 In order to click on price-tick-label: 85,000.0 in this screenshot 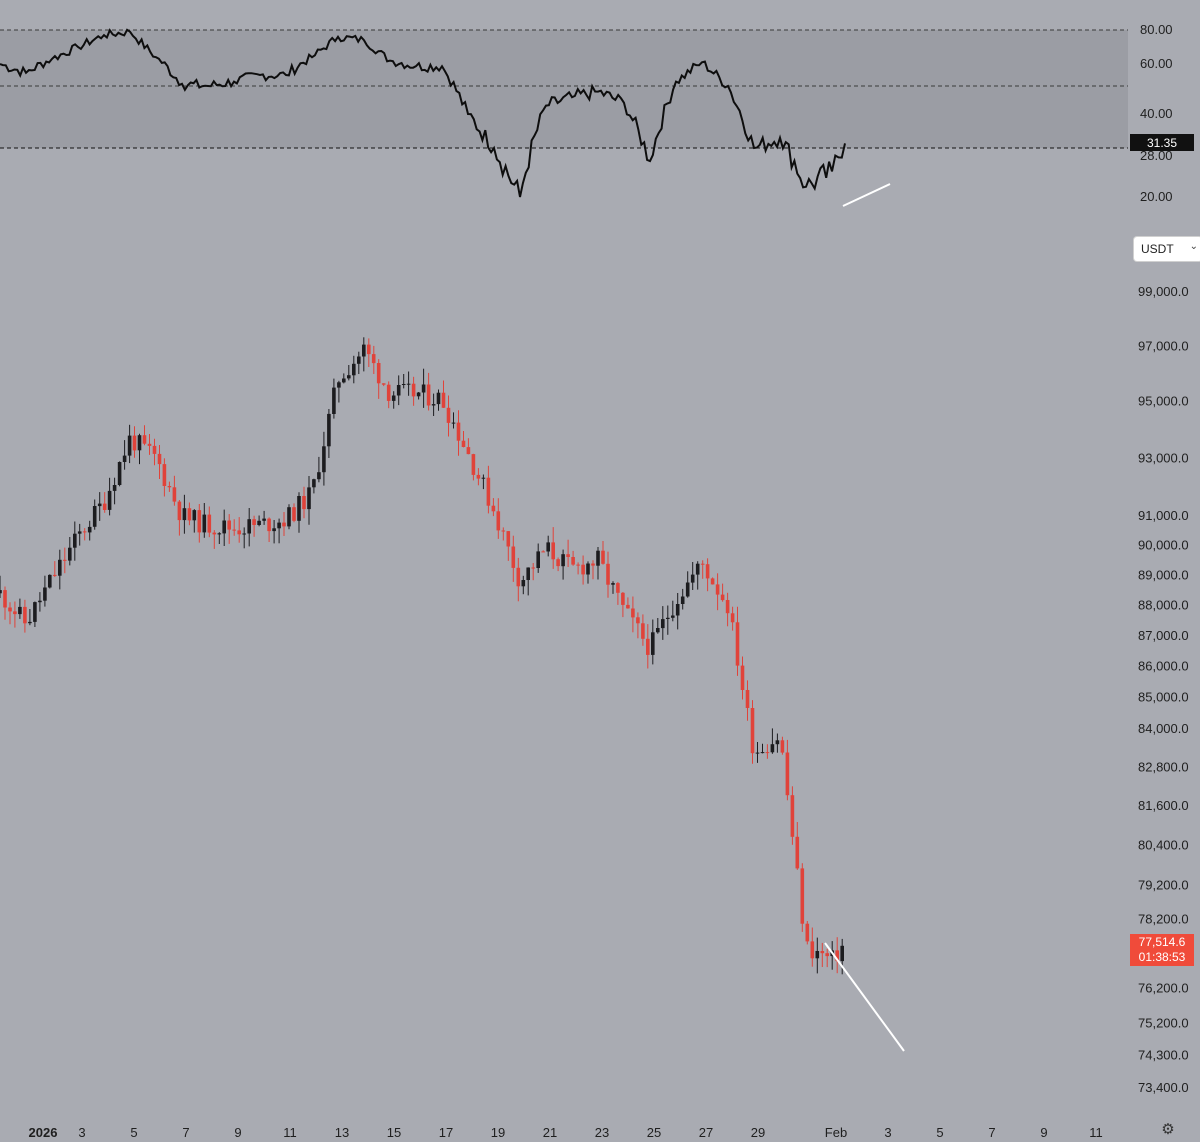, I will do `click(1163, 697)`.